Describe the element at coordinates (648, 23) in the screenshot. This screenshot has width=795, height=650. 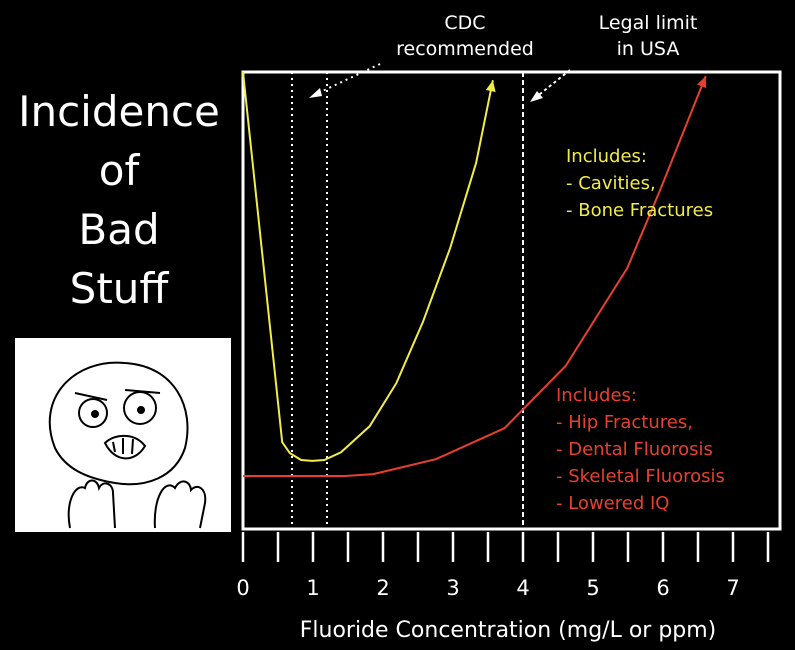
I see `legal-line: Legal limit` at that location.